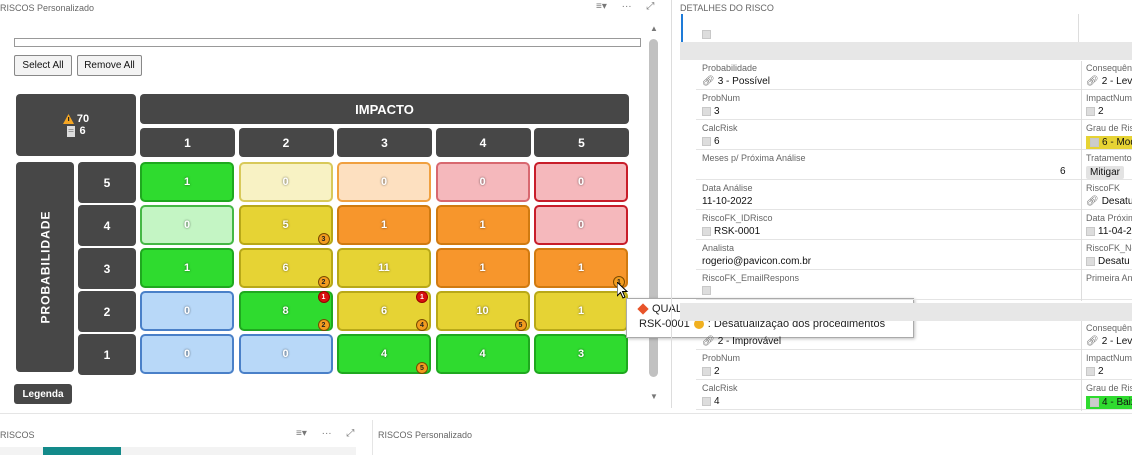  I want to click on matrix-cell-p3-i1: 1, so click(187, 268).